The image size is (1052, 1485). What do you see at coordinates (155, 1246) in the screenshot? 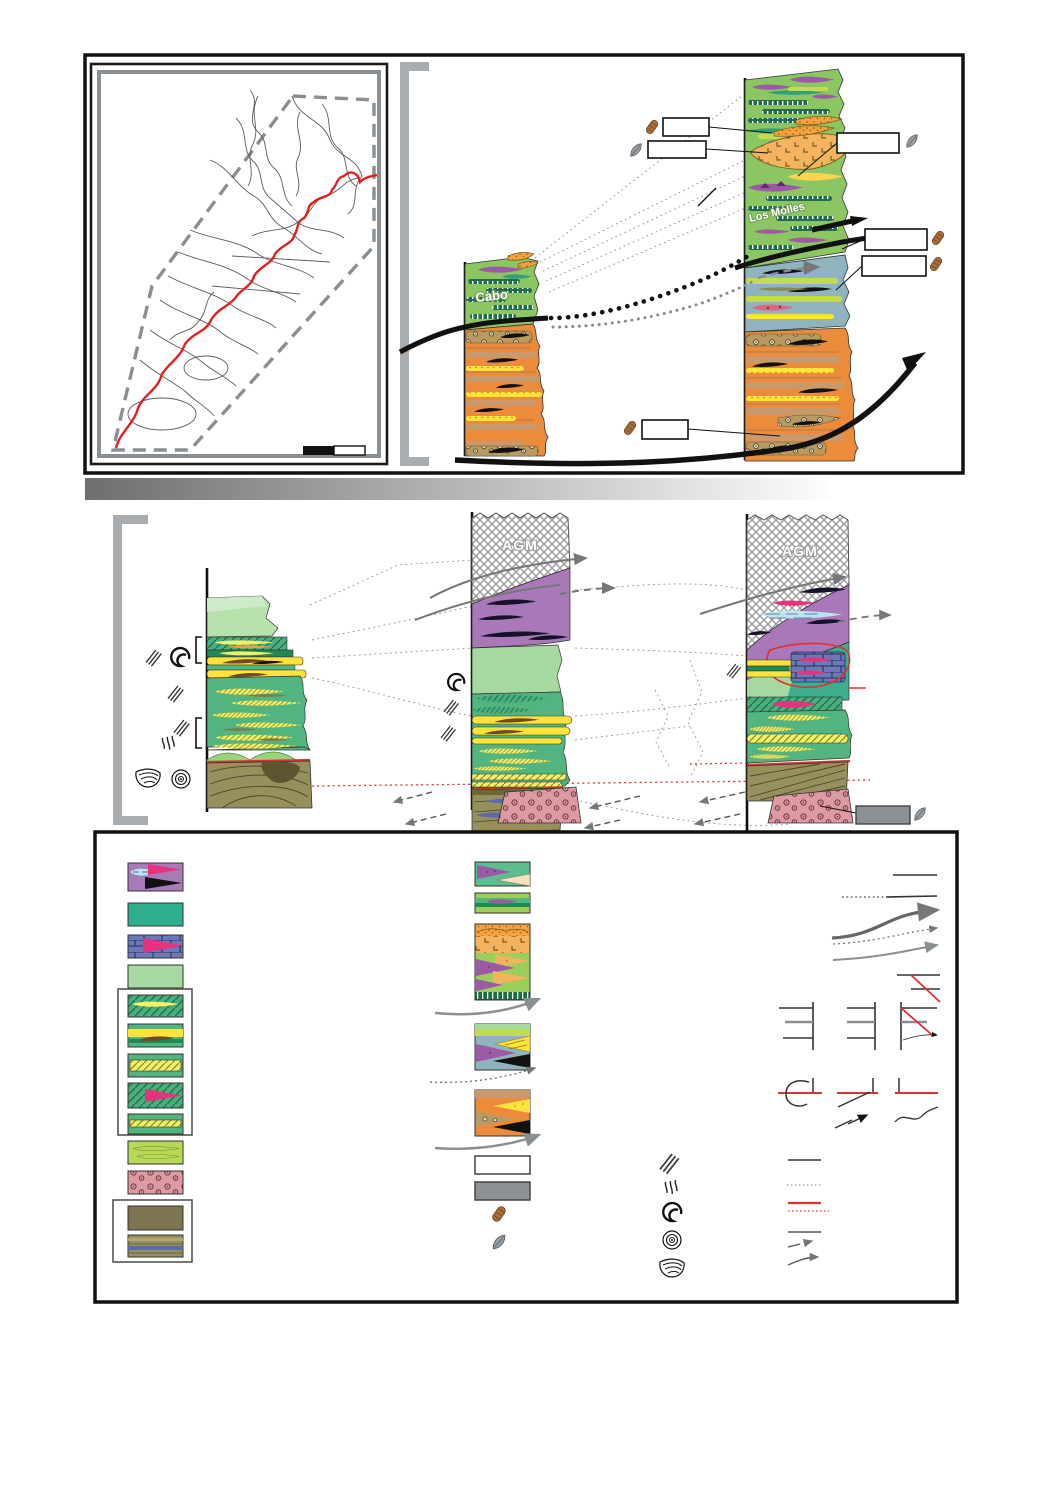
I see `swatch-olive-laminated` at bounding box center [155, 1246].